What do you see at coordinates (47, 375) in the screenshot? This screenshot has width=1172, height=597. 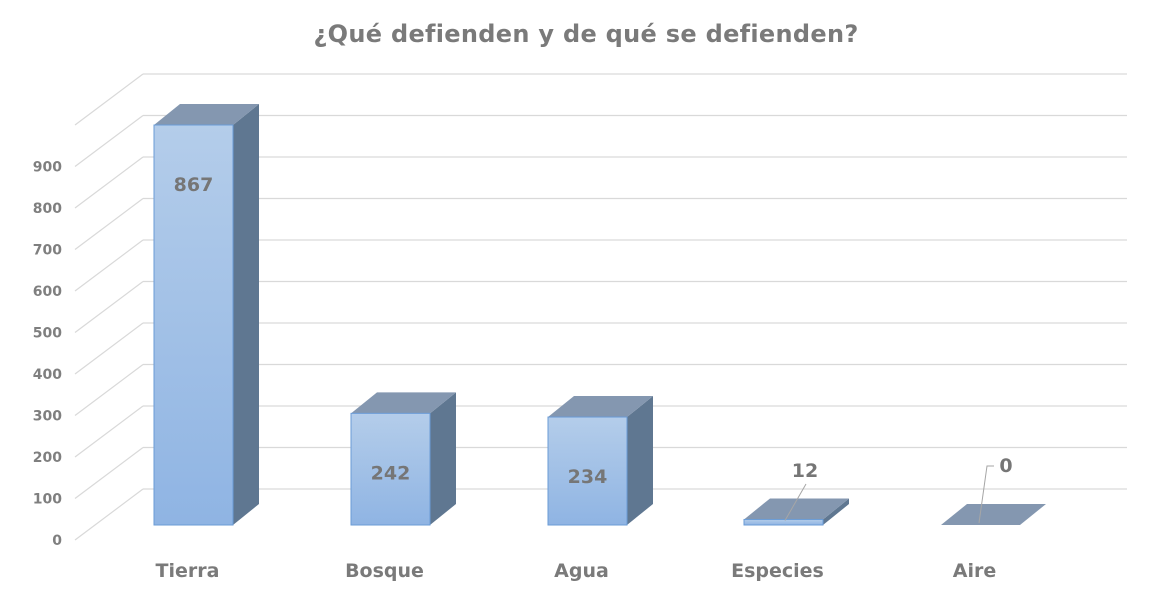 I see `y-tick-label: 400` at bounding box center [47, 375].